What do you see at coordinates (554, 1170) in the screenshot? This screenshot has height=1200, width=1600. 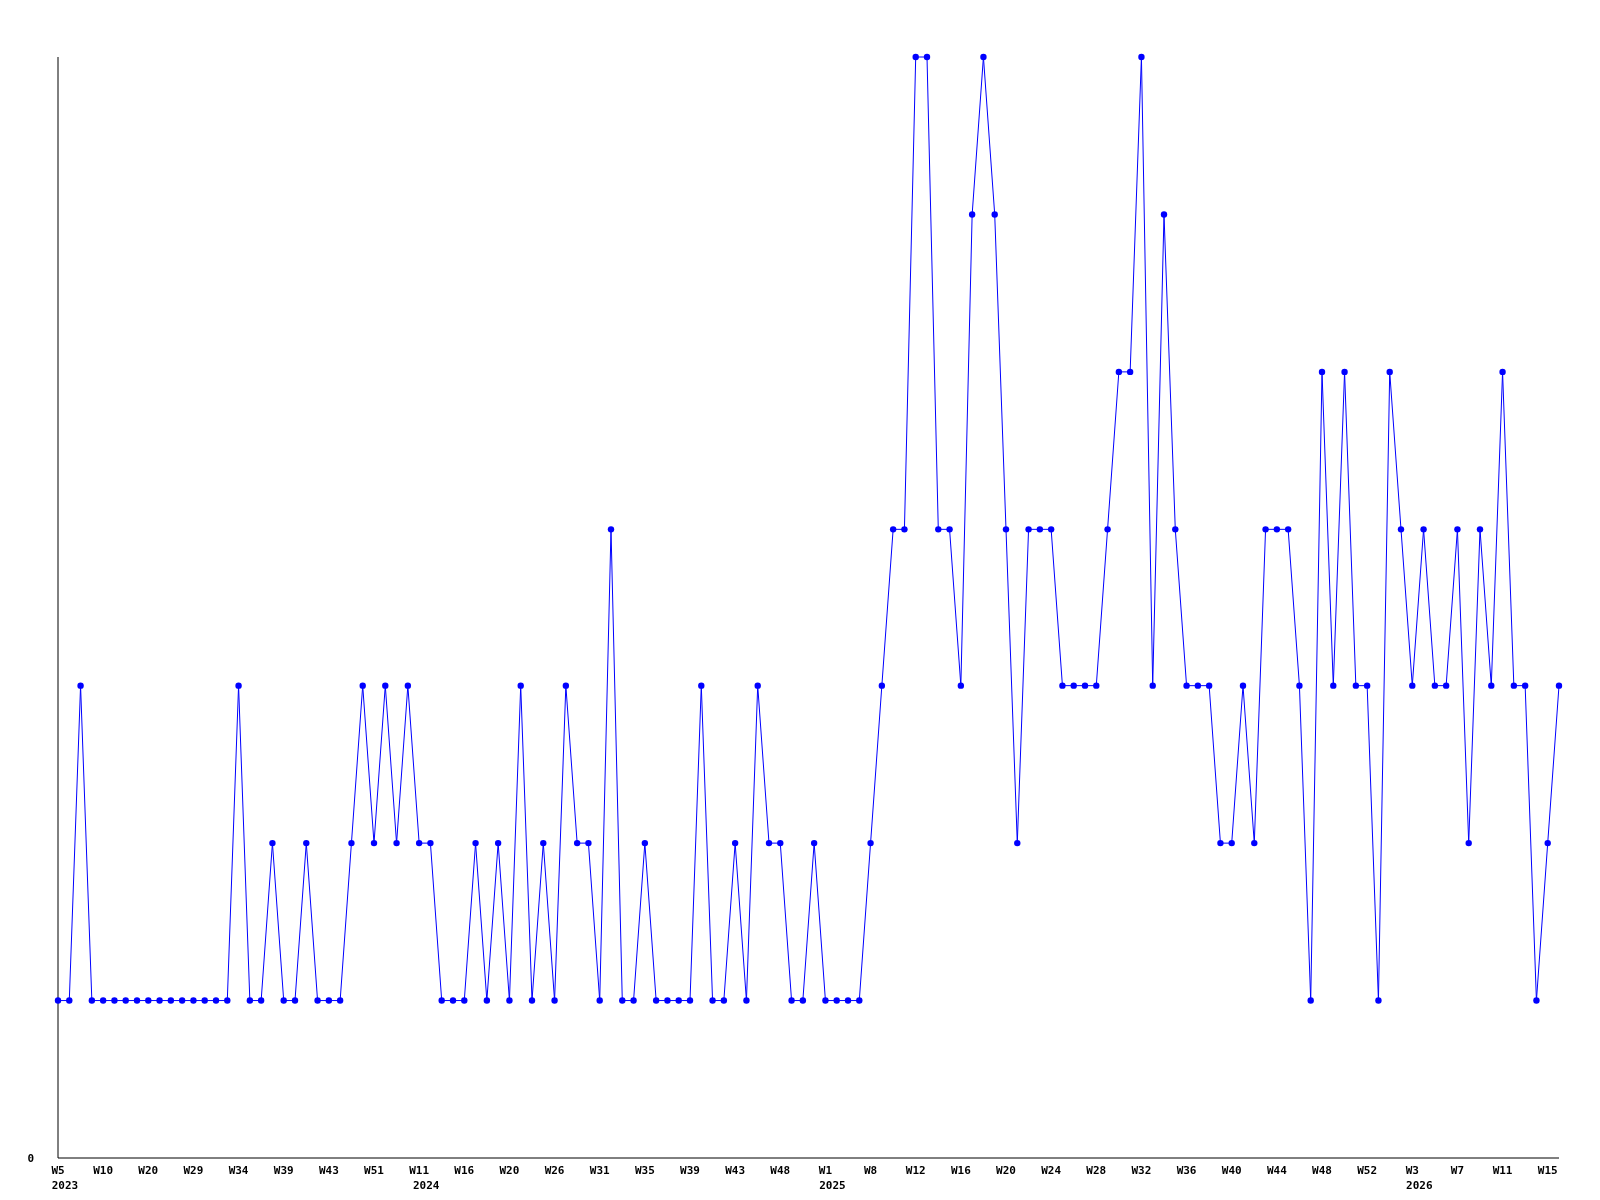 I see `x-tick-label: W26` at bounding box center [554, 1170].